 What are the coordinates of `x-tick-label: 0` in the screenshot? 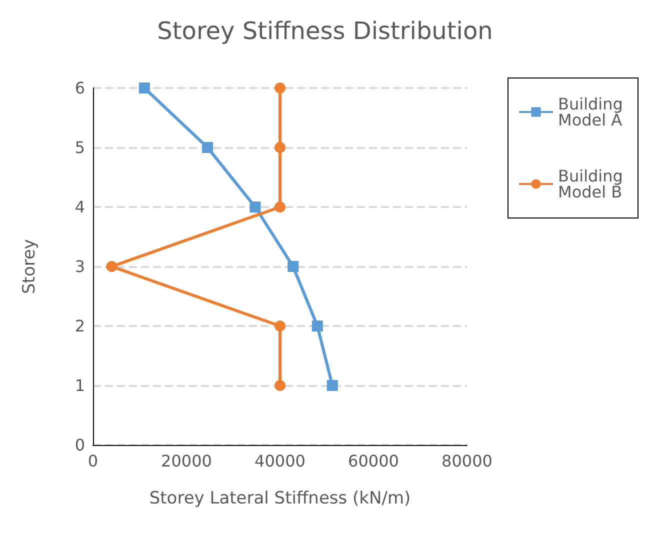 It's located at (93, 461).